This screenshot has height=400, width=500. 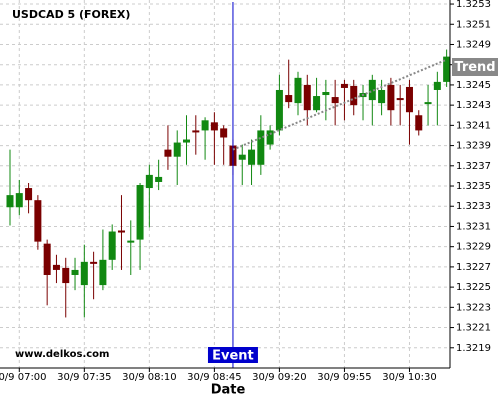 What do you see at coordinates (71, 14) in the screenshot?
I see `chart-title: USDCAD 5 (FOREX)` at bounding box center [71, 14].